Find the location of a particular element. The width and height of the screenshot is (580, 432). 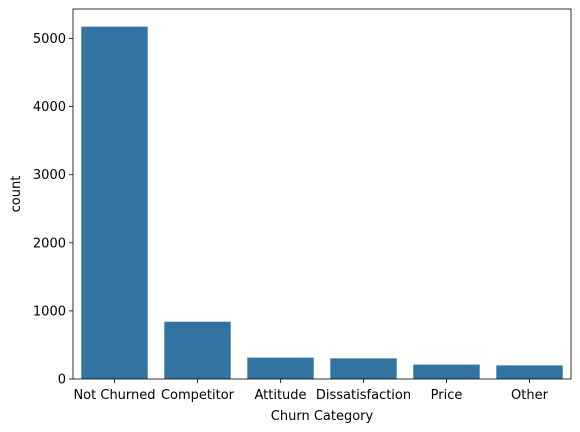

y-tick-label: 4000 is located at coordinates (49, 107).